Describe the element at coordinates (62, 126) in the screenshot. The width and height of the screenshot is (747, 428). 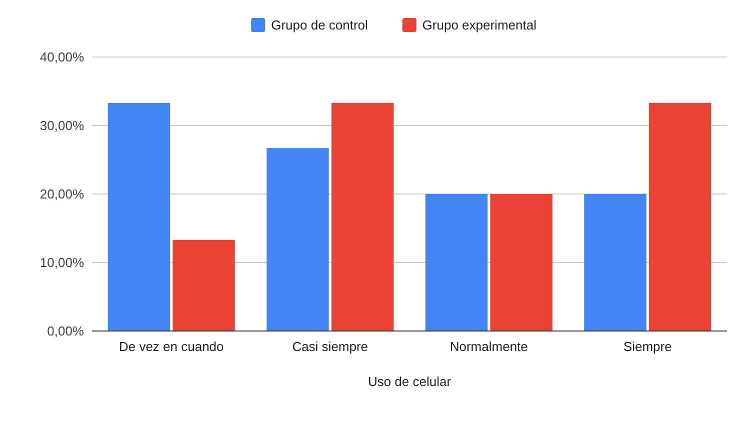
I see `y-tick-label: 30,00%` at that location.